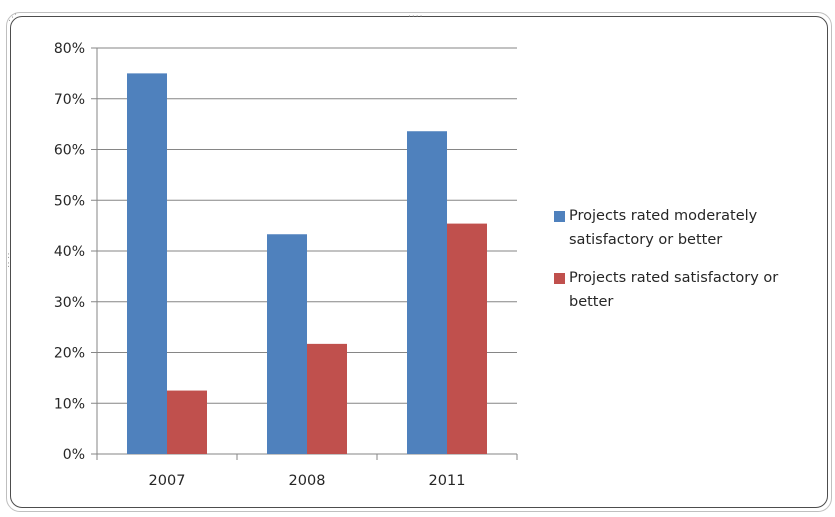  What do you see at coordinates (69, 100) in the screenshot?
I see `y-tick-label: 70%` at bounding box center [69, 100].